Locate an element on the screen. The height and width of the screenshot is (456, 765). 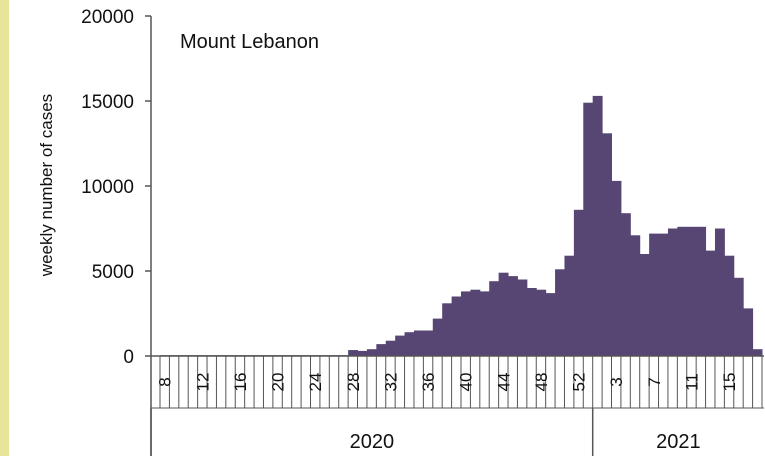
x-tick-label: 36 is located at coordinates (428, 382).